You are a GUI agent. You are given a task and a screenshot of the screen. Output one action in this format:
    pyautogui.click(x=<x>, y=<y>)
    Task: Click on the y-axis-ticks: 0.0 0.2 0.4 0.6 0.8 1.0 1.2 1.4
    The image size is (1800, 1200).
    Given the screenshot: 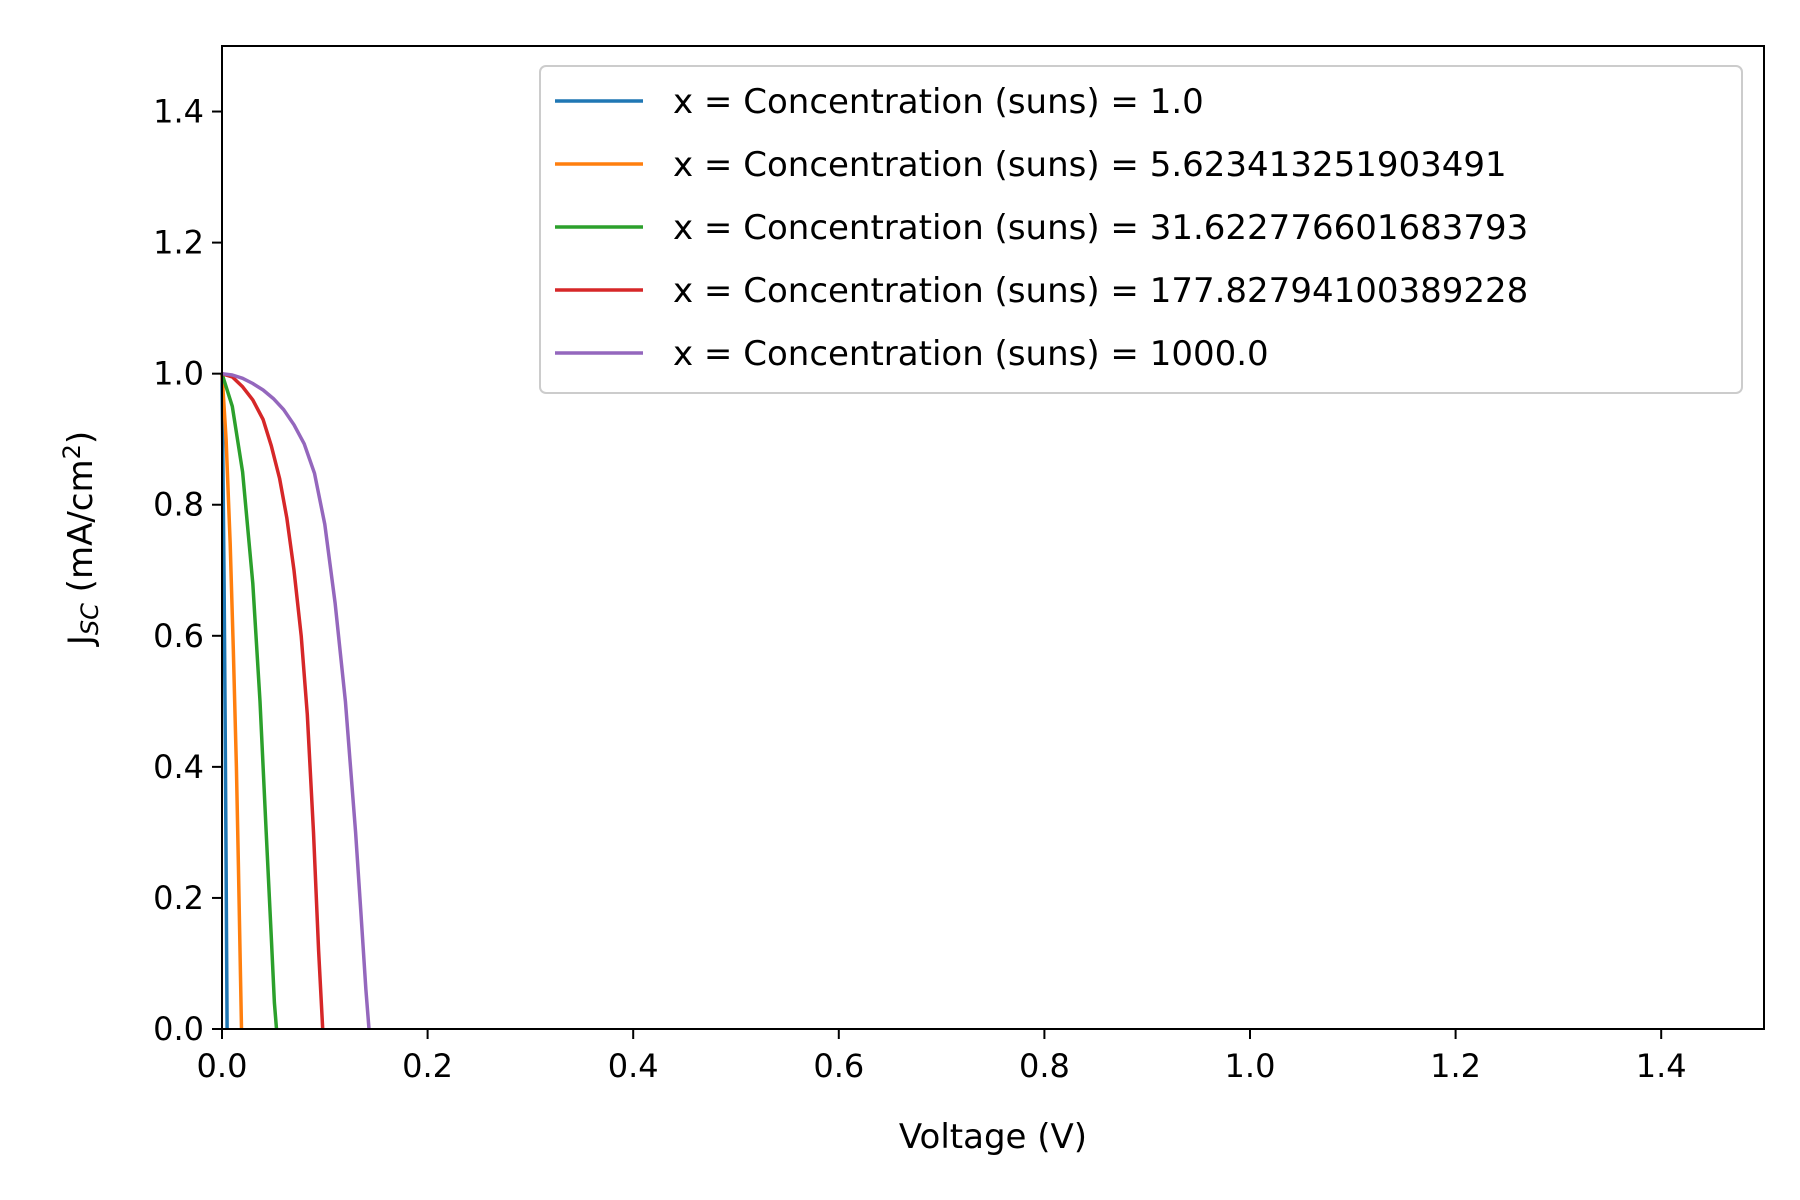 What is the action you would take?
    pyautogui.click(x=187, y=570)
    